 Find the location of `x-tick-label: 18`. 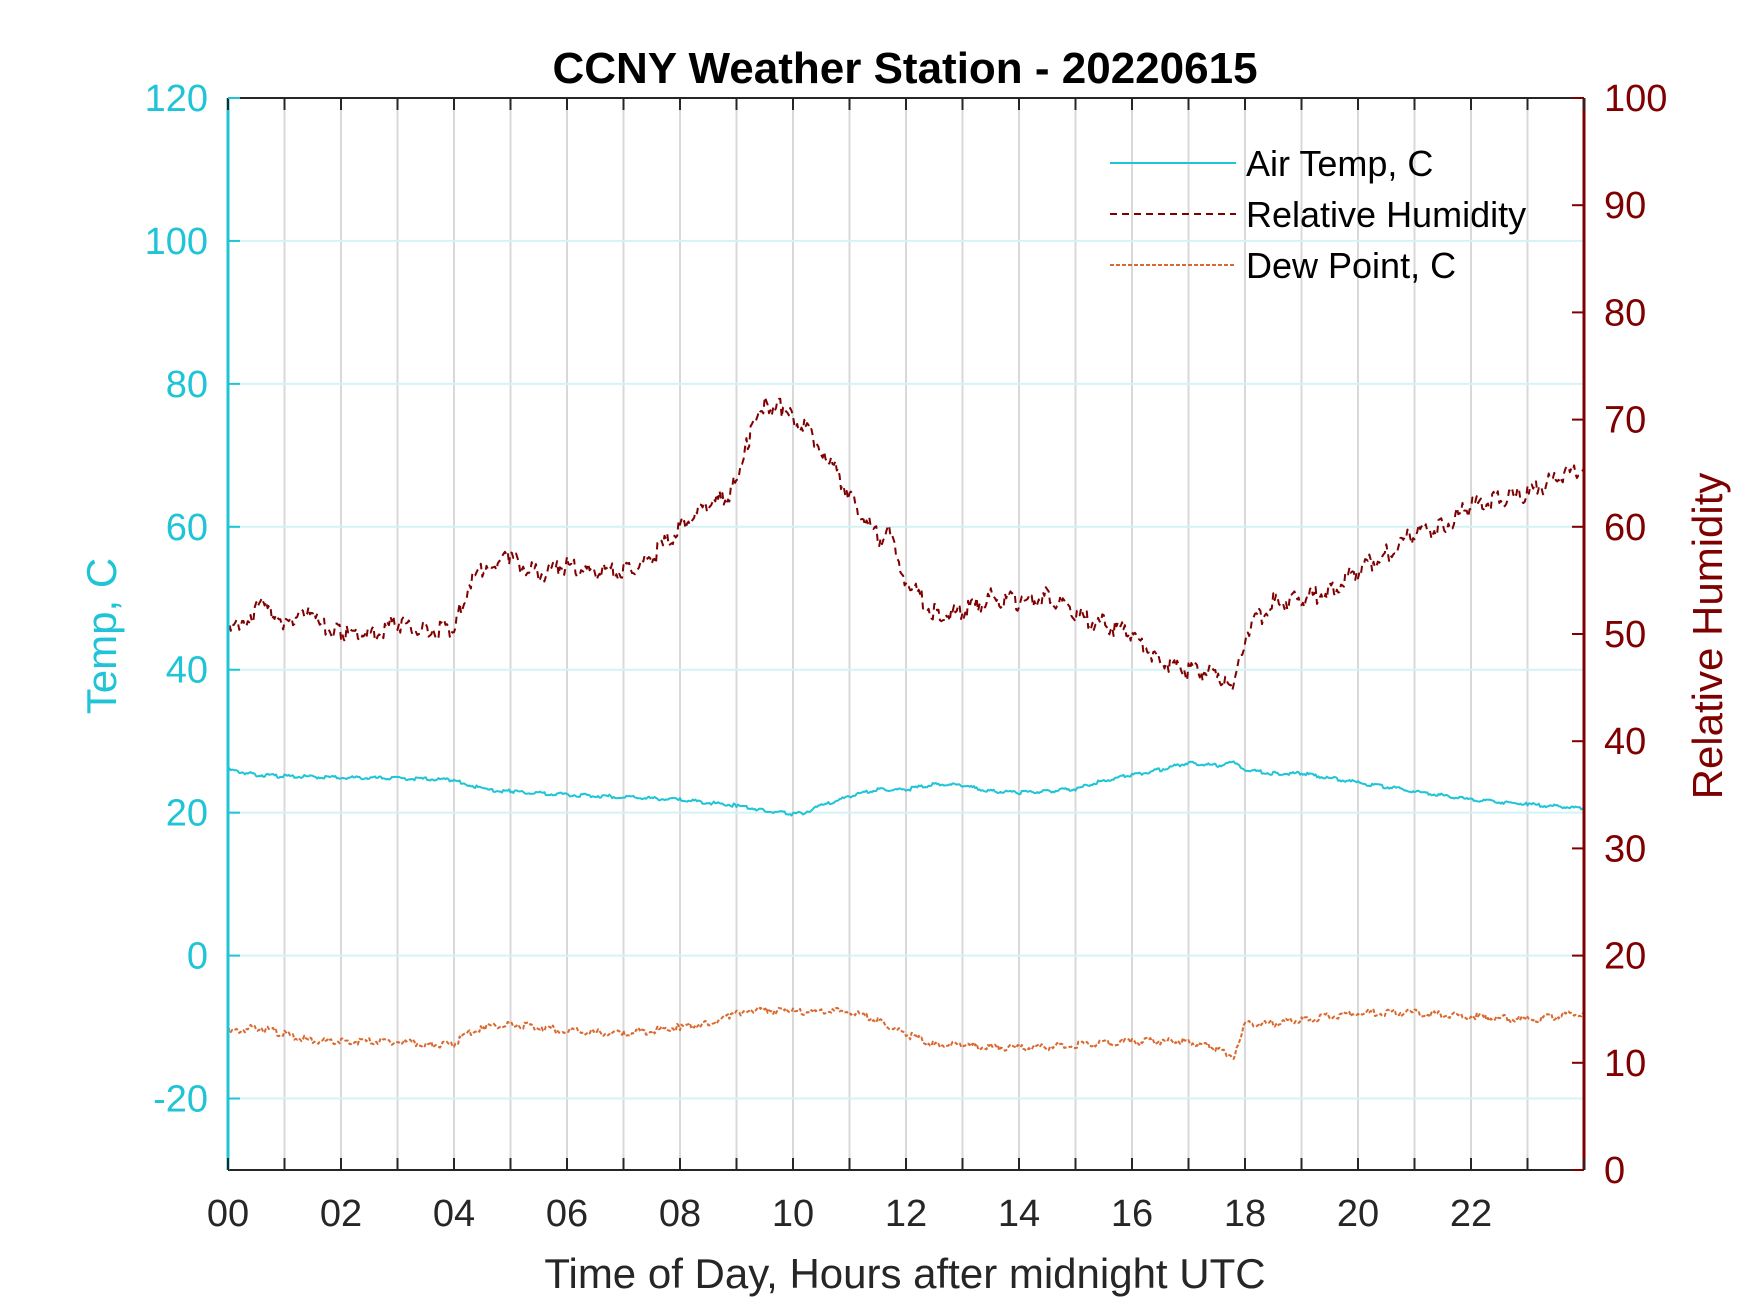

x-tick-label: 18 is located at coordinates (1245, 1214).